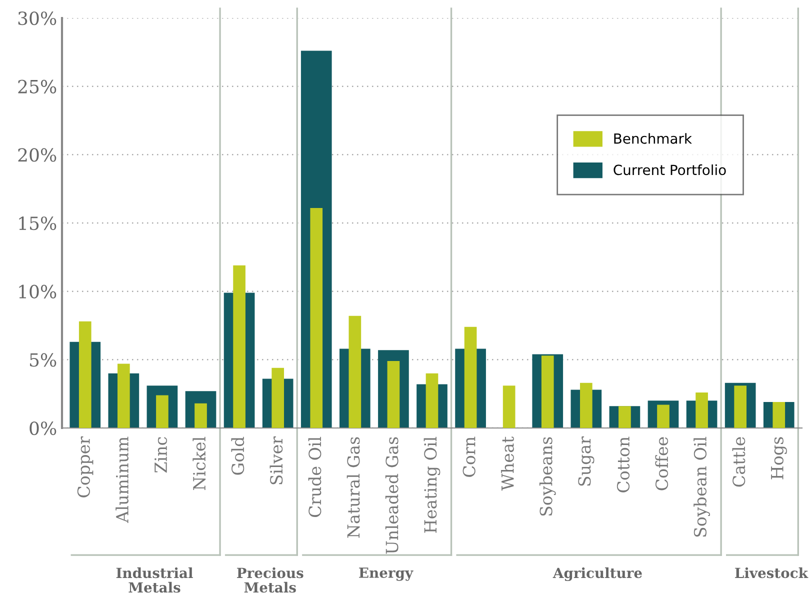 The width and height of the screenshot is (809, 597). Describe the element at coordinates (670, 170) in the screenshot. I see `legend-label: Current Portfolio` at that location.